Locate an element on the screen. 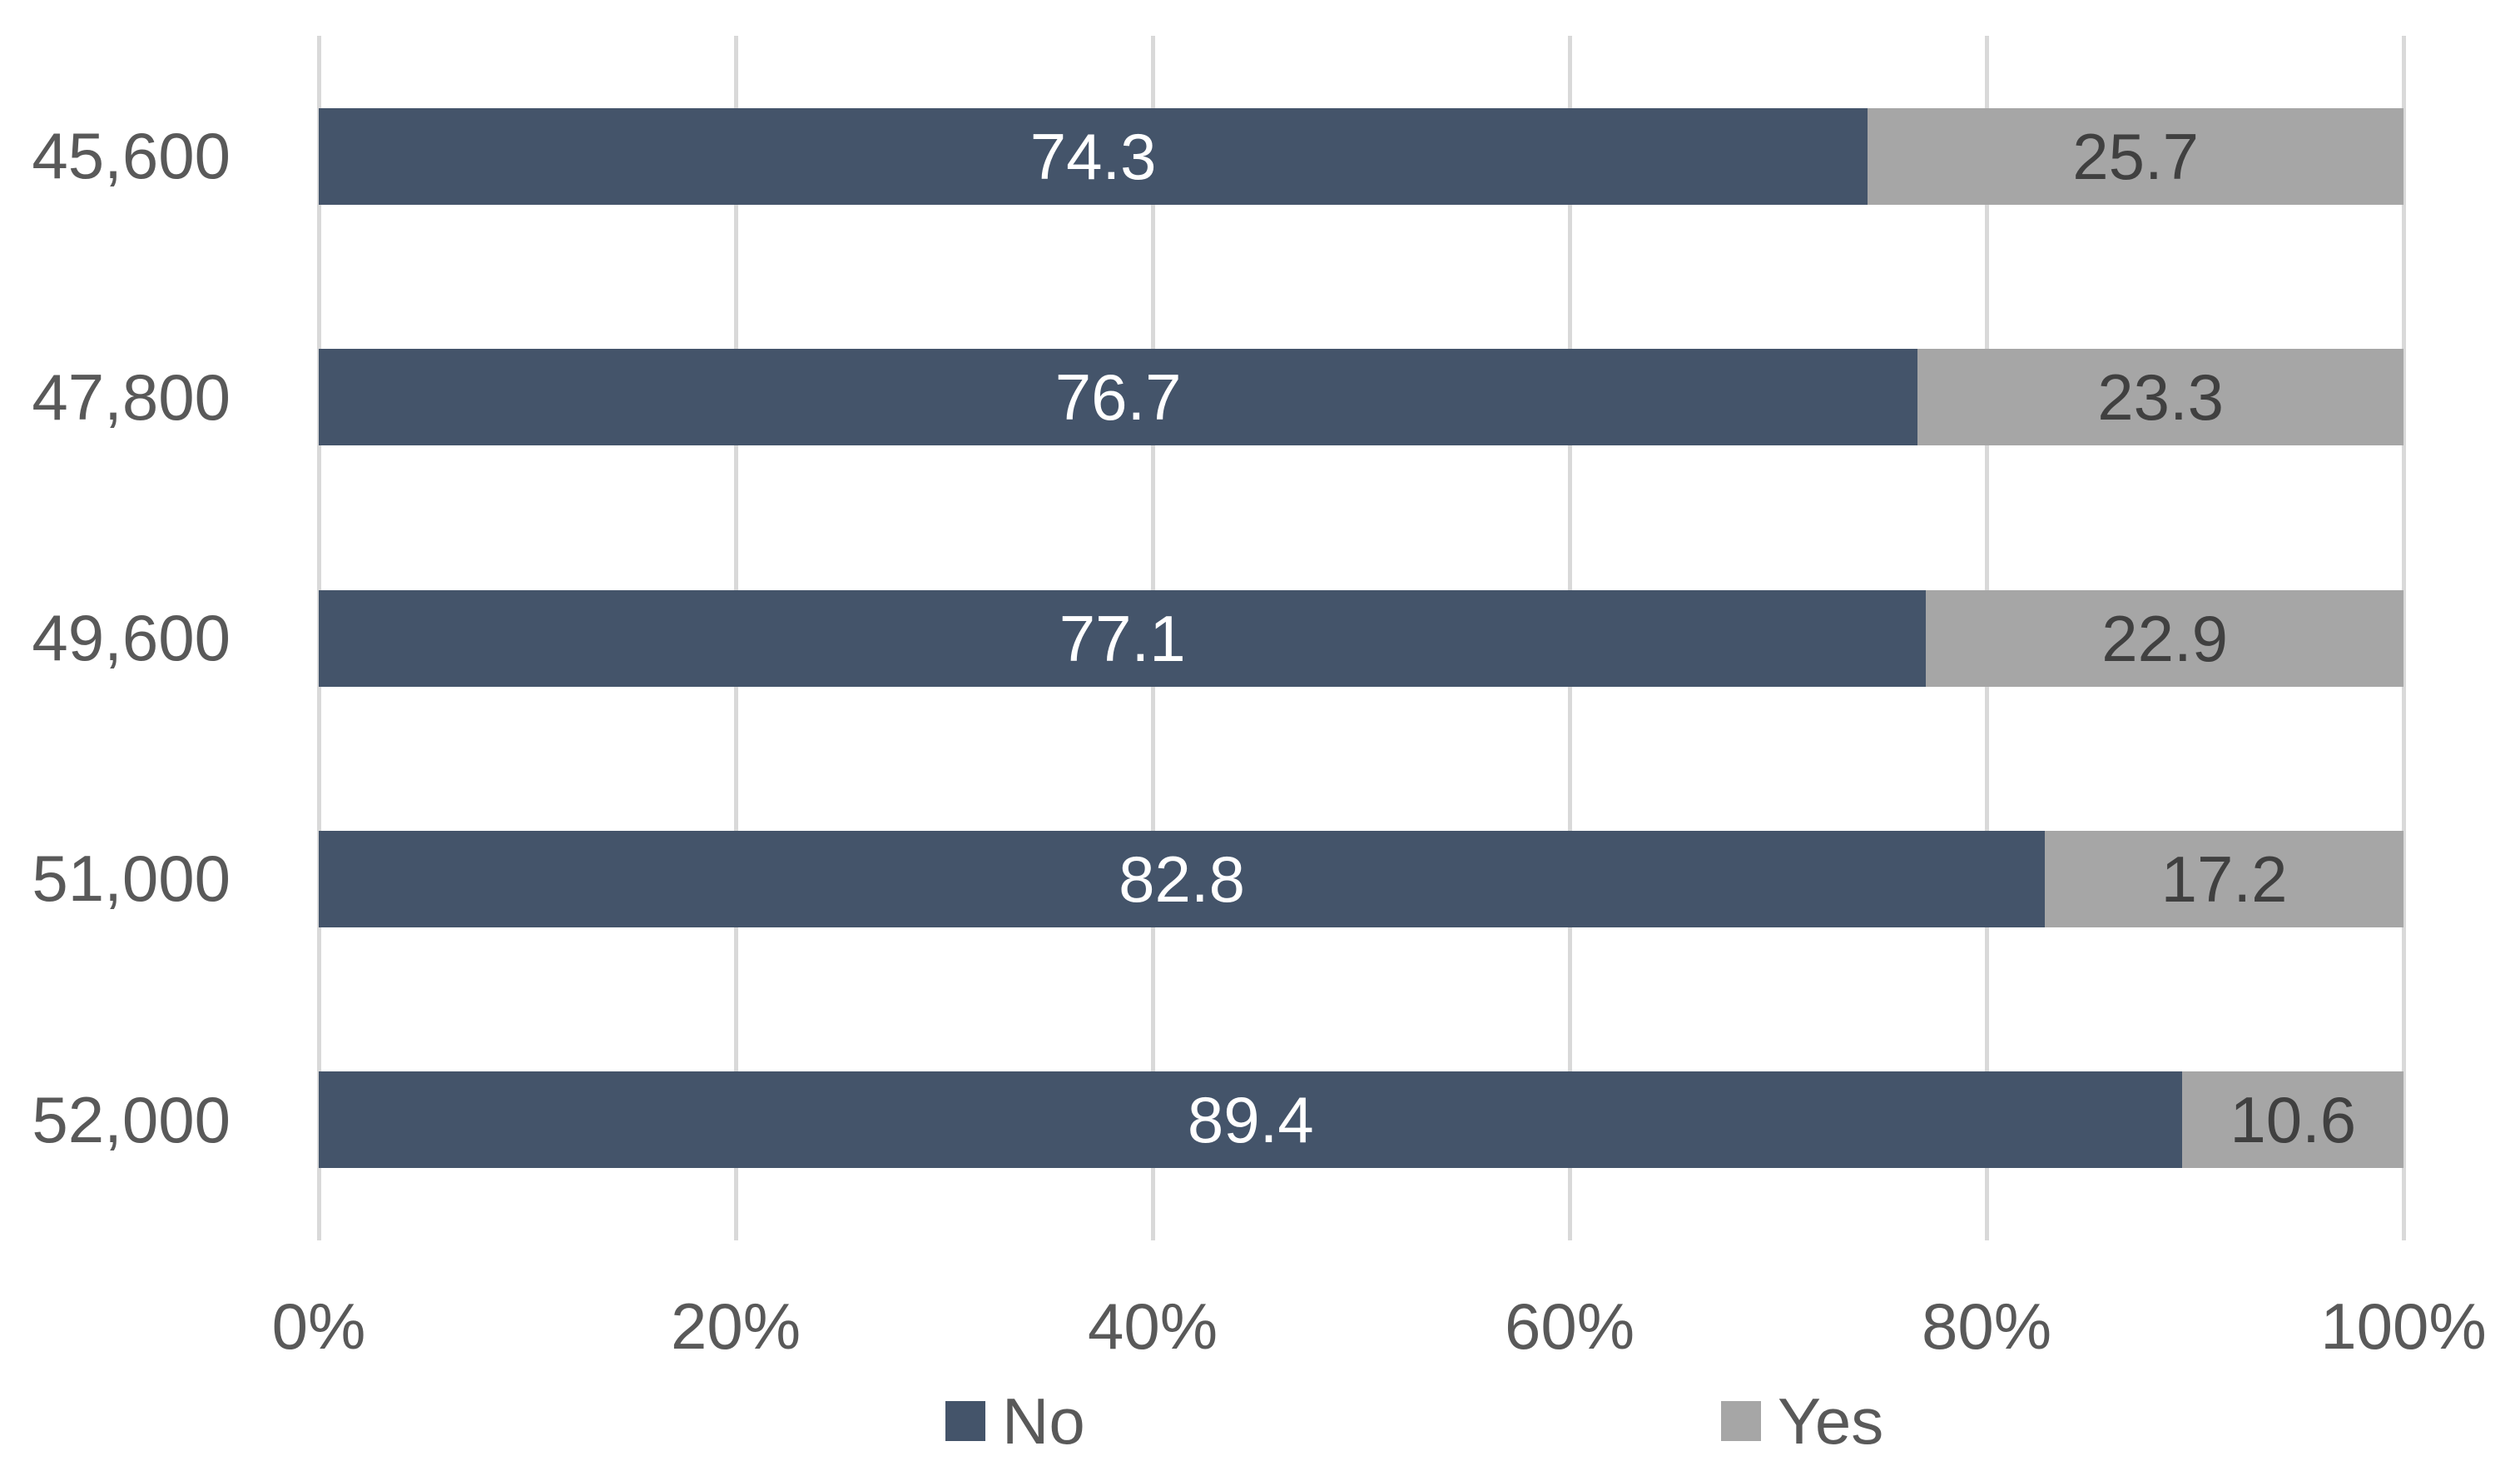  bar-segment-yes: 22.9 is located at coordinates (2164, 638).